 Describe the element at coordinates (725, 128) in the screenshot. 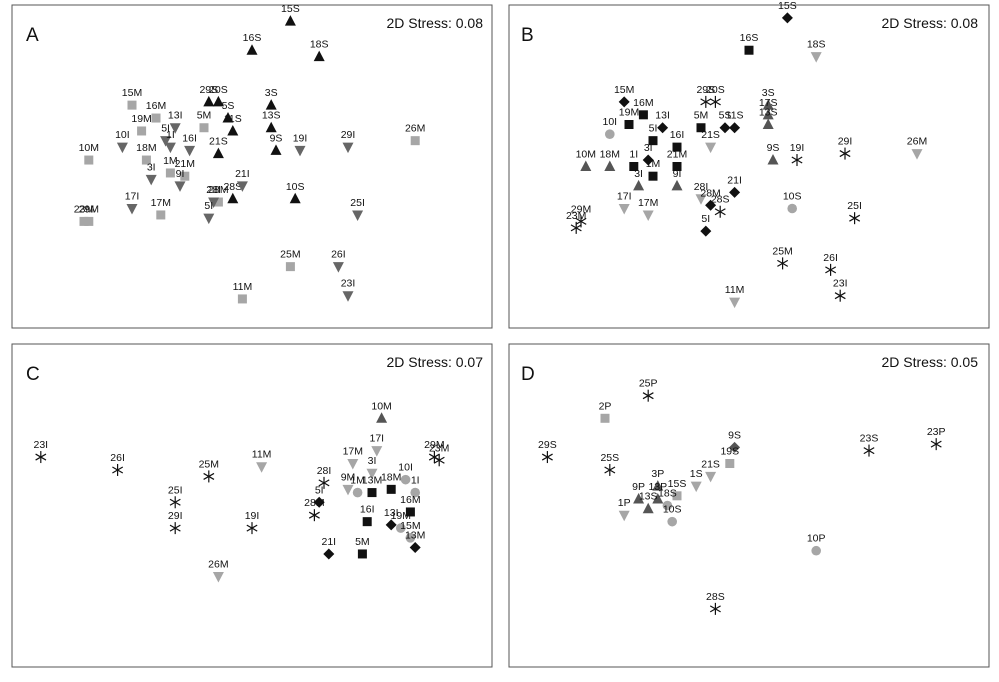

I see `point-5s-diamond-marker` at that location.